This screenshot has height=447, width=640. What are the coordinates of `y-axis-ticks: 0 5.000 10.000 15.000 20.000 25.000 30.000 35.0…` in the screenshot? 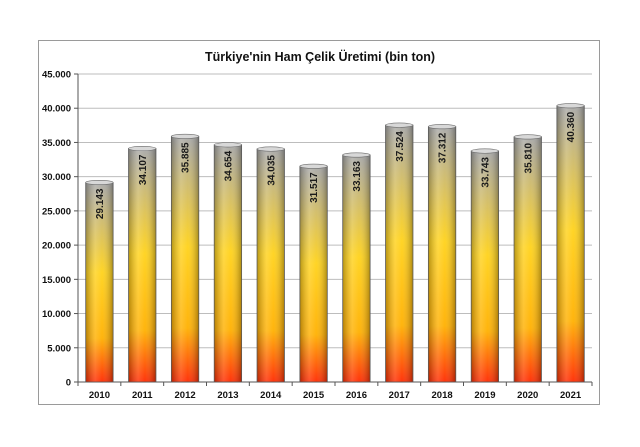 It's located at (60, 229).